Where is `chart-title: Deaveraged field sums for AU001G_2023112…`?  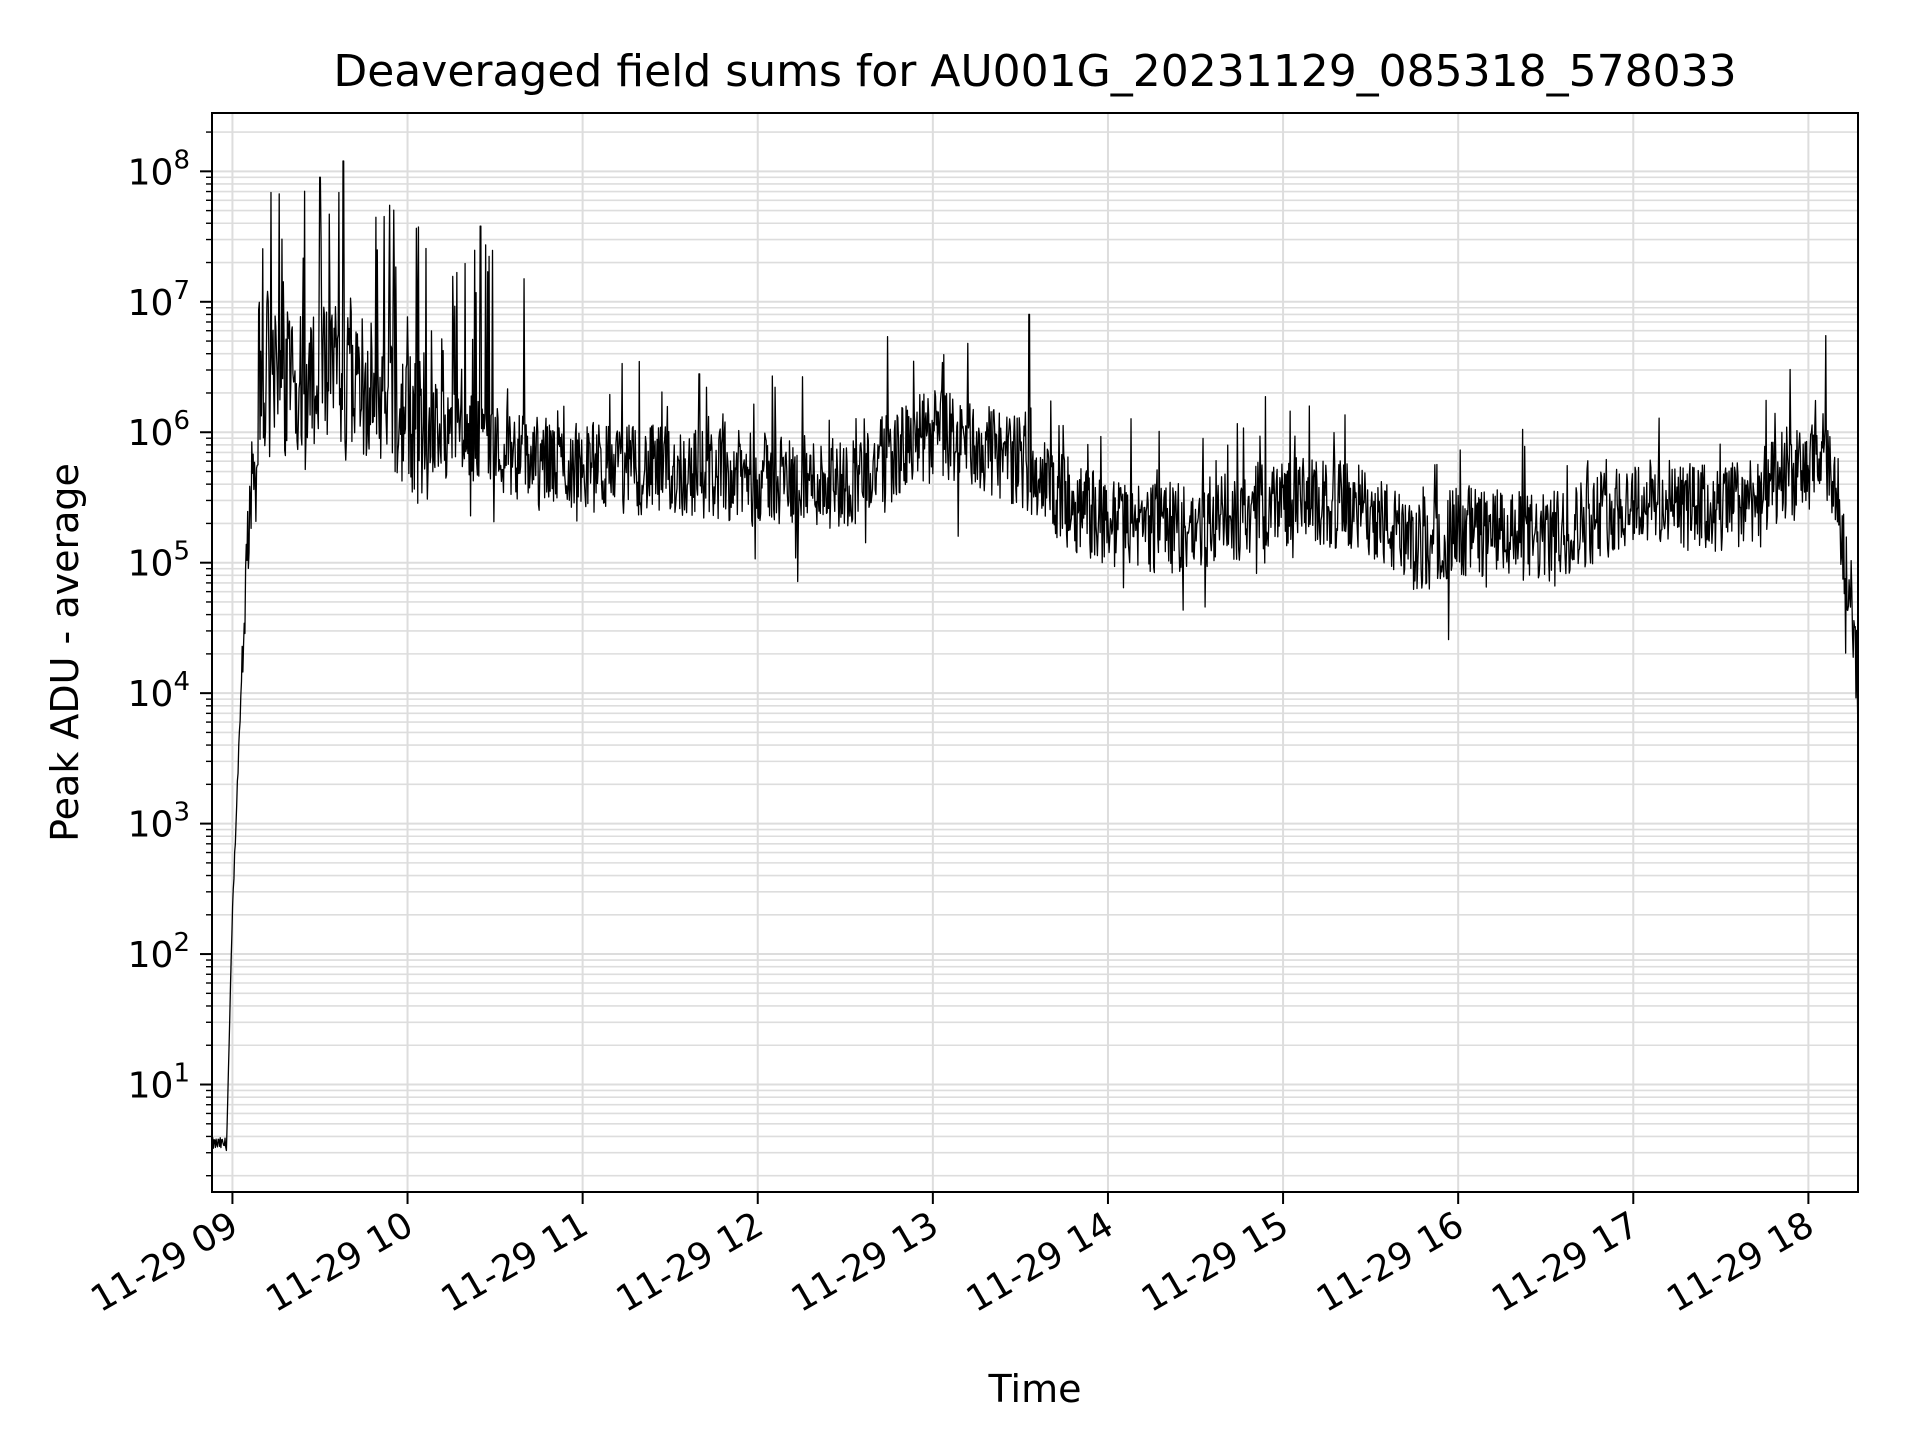 chart-title: Deaveraged field sums for AU001G_2023112… is located at coordinates (1034, 71).